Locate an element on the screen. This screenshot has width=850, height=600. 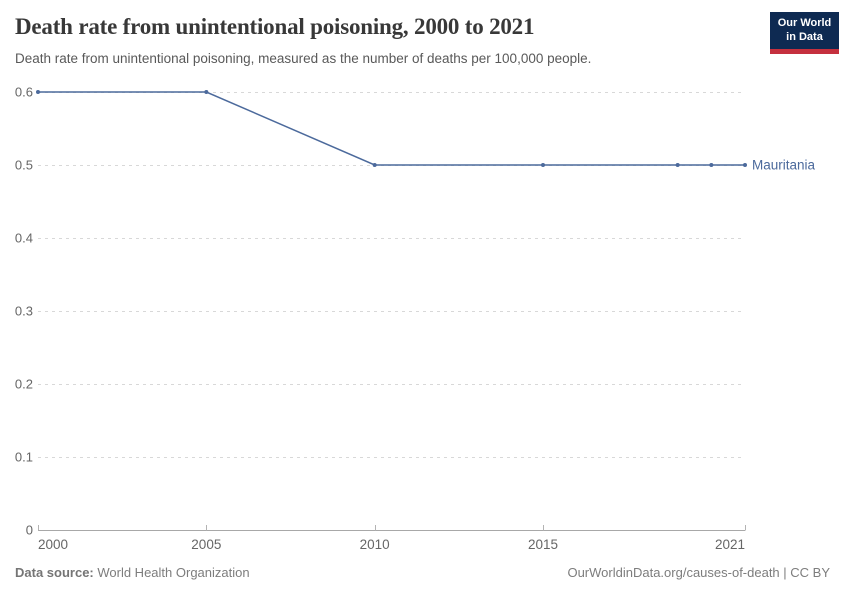
y-axis-tick-label: 0.4 is located at coordinates (24, 238).